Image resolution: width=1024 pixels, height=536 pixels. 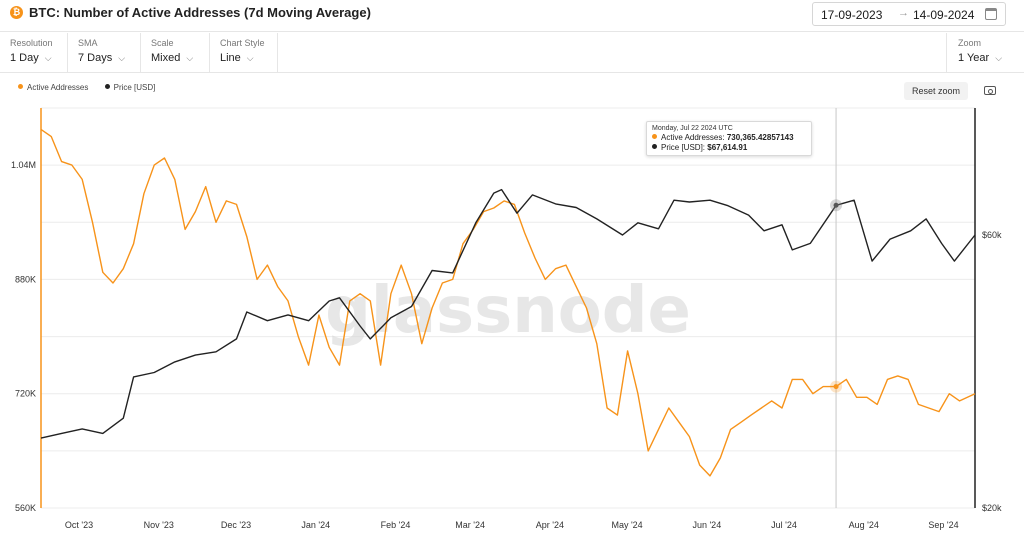 What do you see at coordinates (244, 53) in the screenshot?
I see `chart-style-dropdown: Chart Style Line ⌵` at bounding box center [244, 53].